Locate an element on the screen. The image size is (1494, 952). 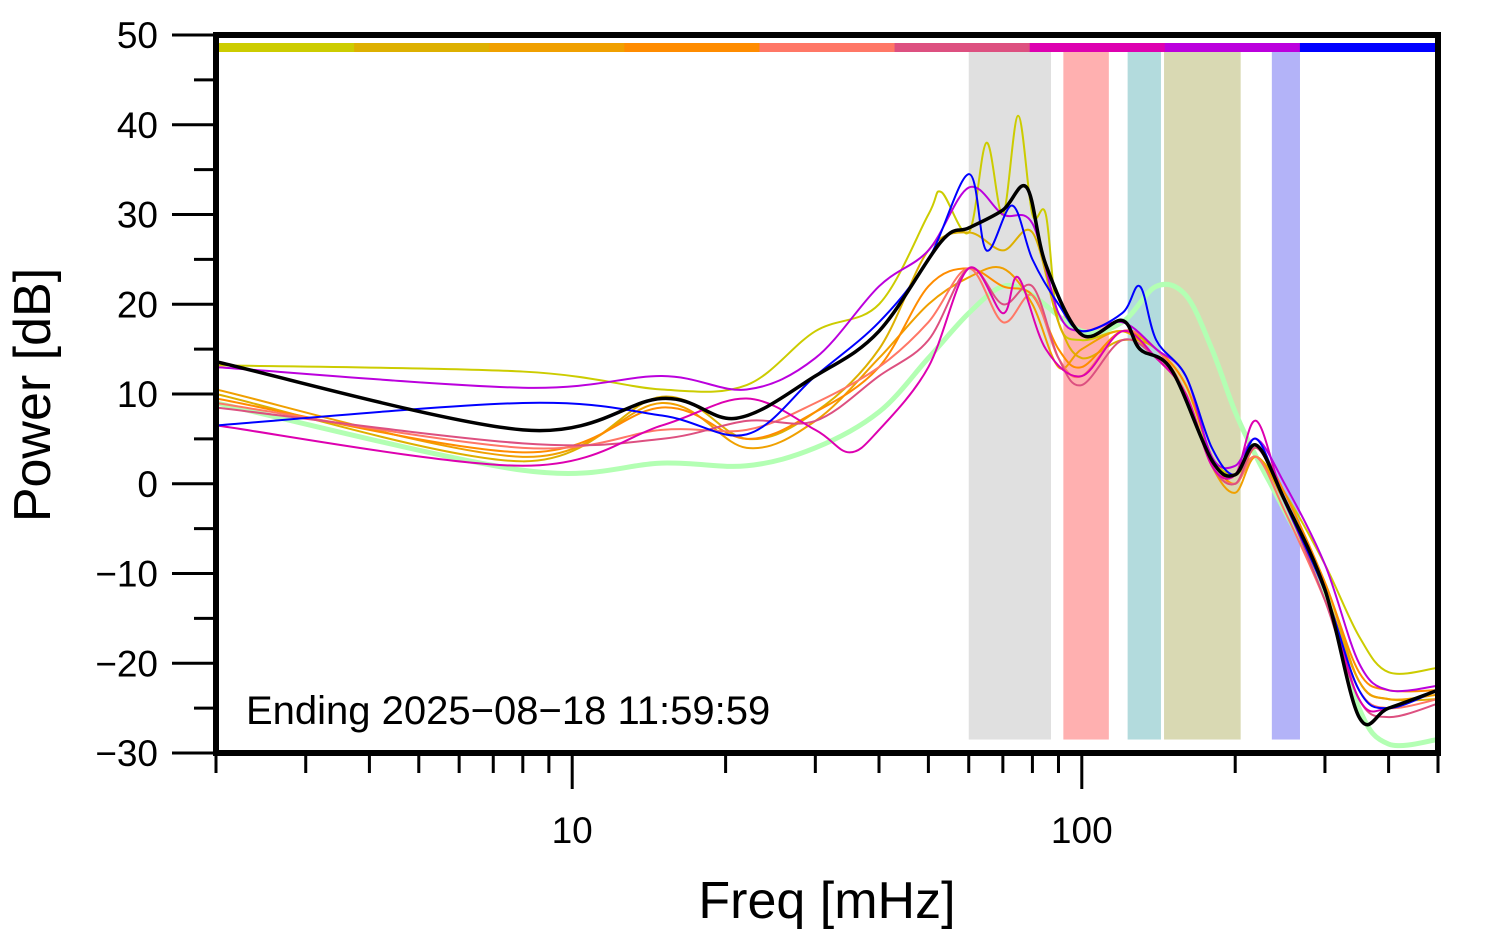
y-axis-label: Power [dB] is located at coordinates (33, 395).